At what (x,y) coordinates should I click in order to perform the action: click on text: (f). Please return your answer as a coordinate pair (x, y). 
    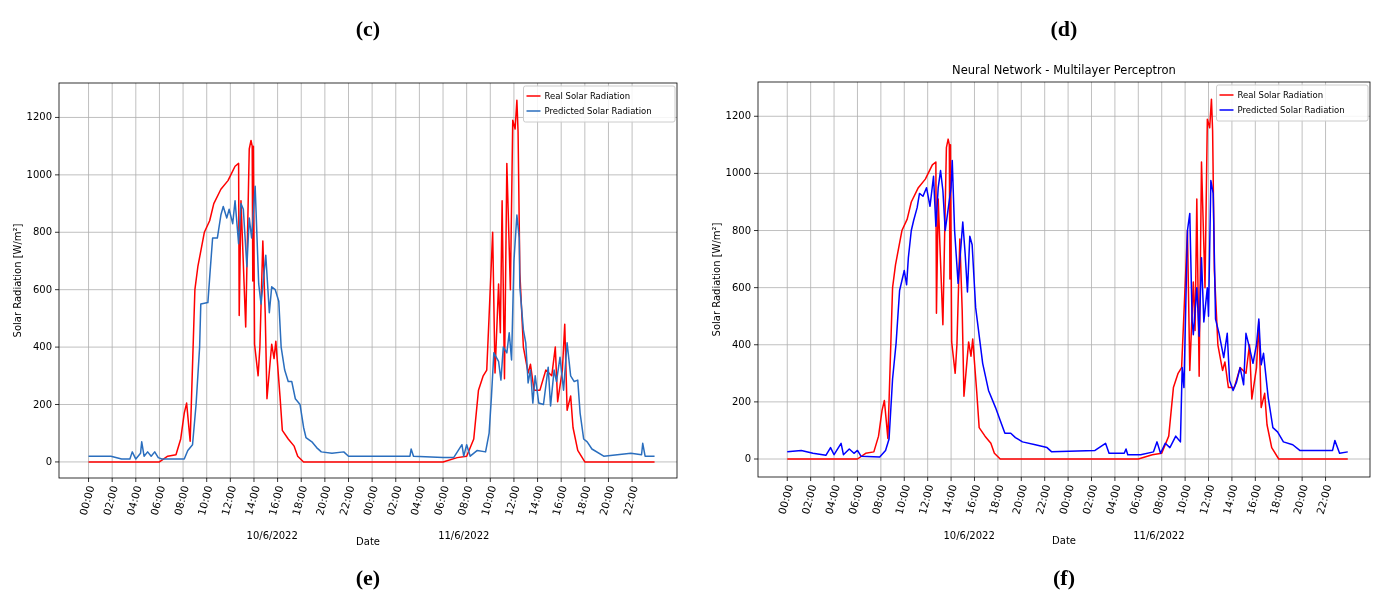
    Looking at the image, I should click on (1064, 577).